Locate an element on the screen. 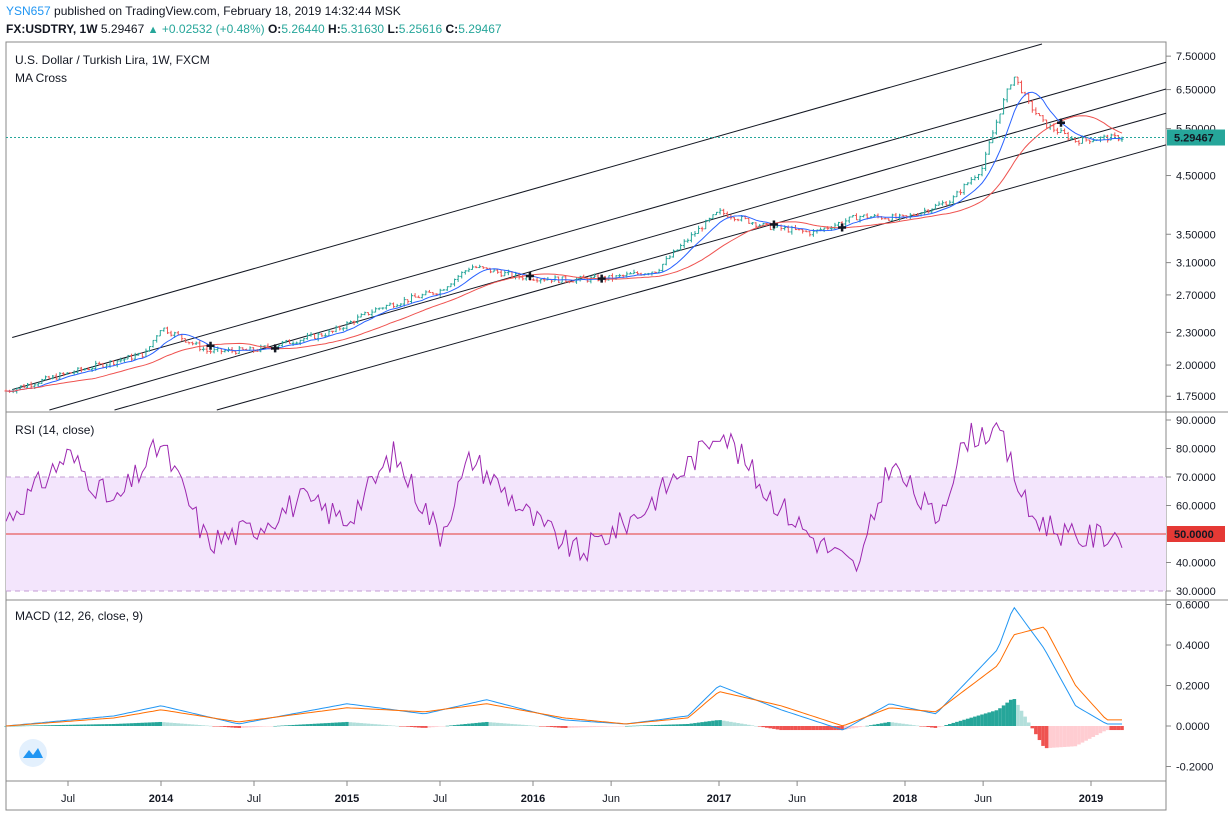  rsi-tick-label: 30.0000 is located at coordinates (1196, 592).